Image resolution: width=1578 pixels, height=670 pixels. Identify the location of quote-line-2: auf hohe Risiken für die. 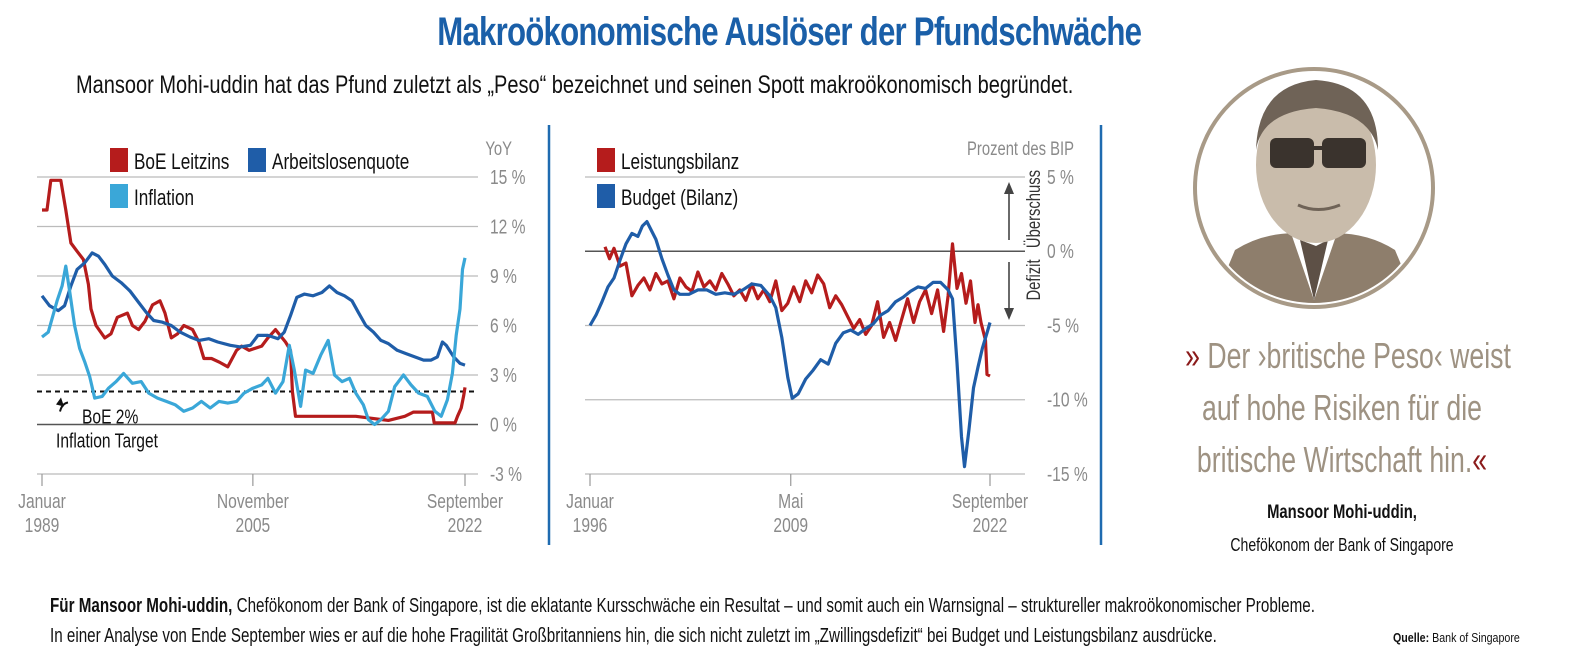
(1342, 407).